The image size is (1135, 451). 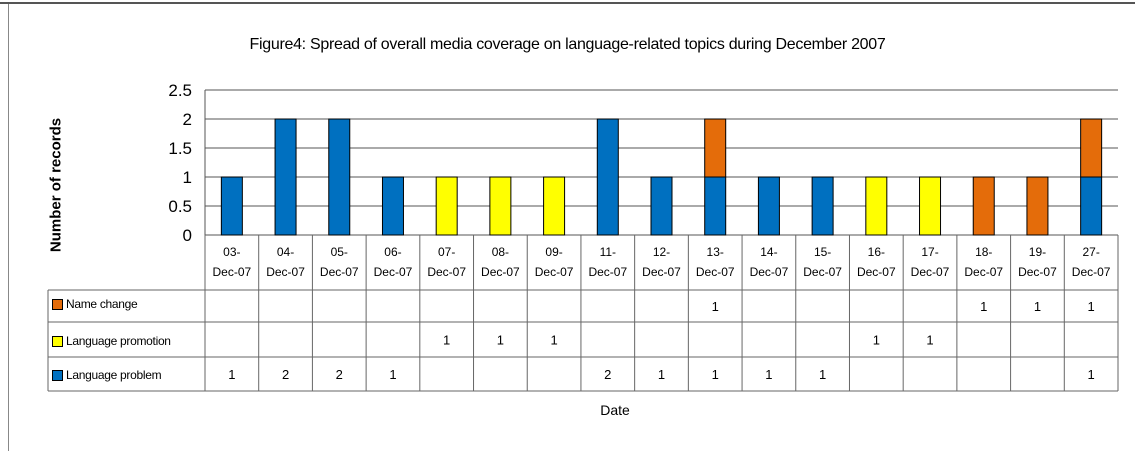 I want to click on x-tick-label: 13-, so click(x=715, y=252).